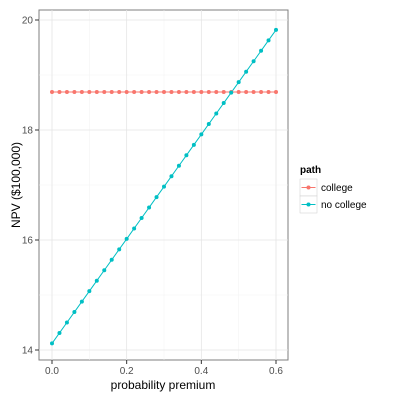 This screenshot has width=400, height=400. What do you see at coordinates (28, 351) in the screenshot?
I see `y-tick-label: 14` at bounding box center [28, 351].